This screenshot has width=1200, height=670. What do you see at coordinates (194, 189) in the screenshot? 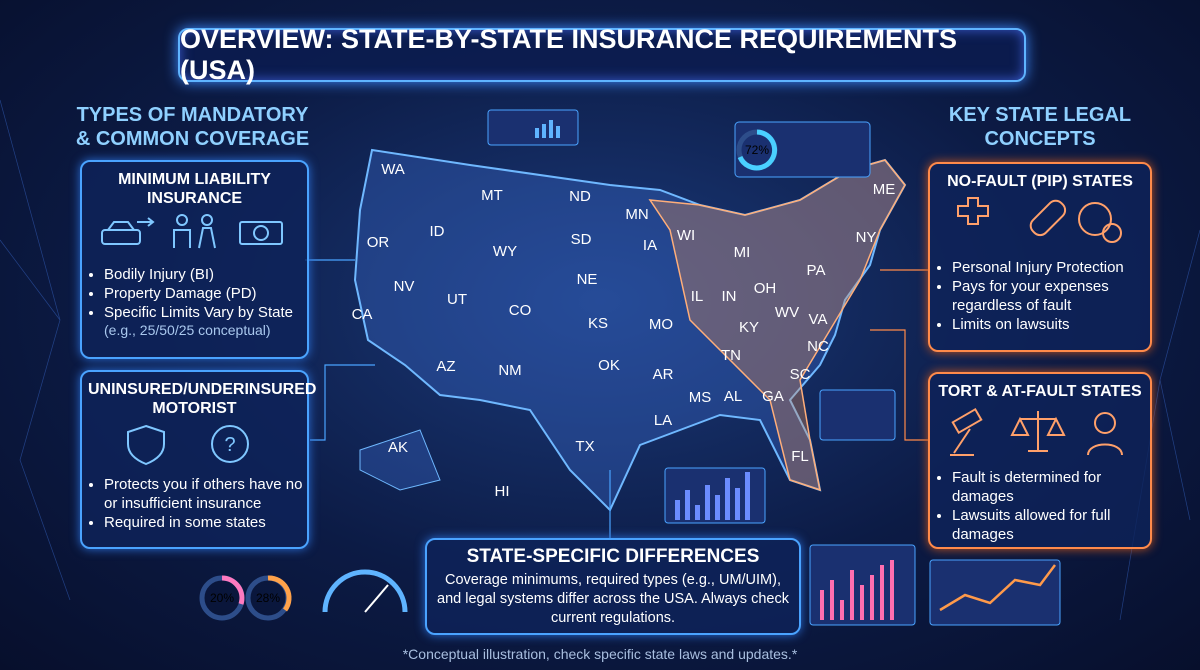
I see `panel-title: MINIMUM LIABILITY INSURANCE` at bounding box center [194, 189].